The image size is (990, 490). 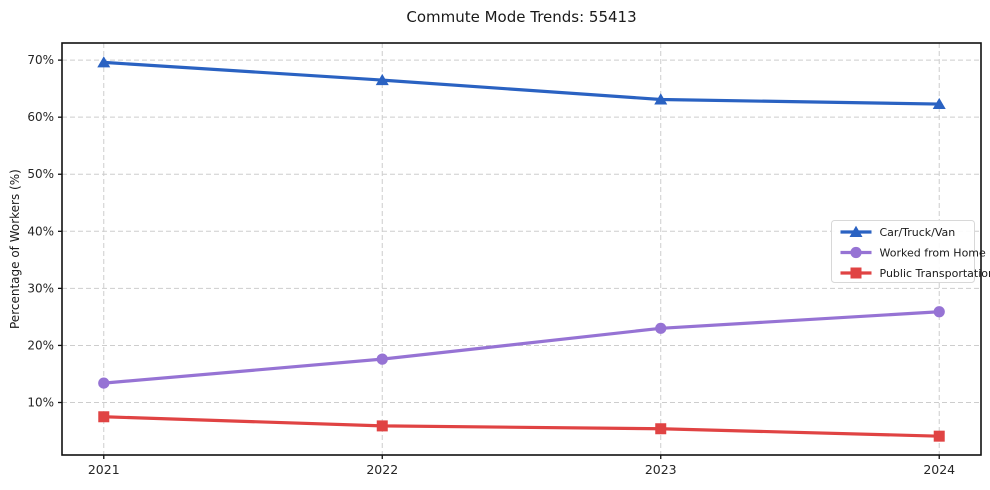 I want to click on y-tick-label: 50%, so click(x=40, y=174).